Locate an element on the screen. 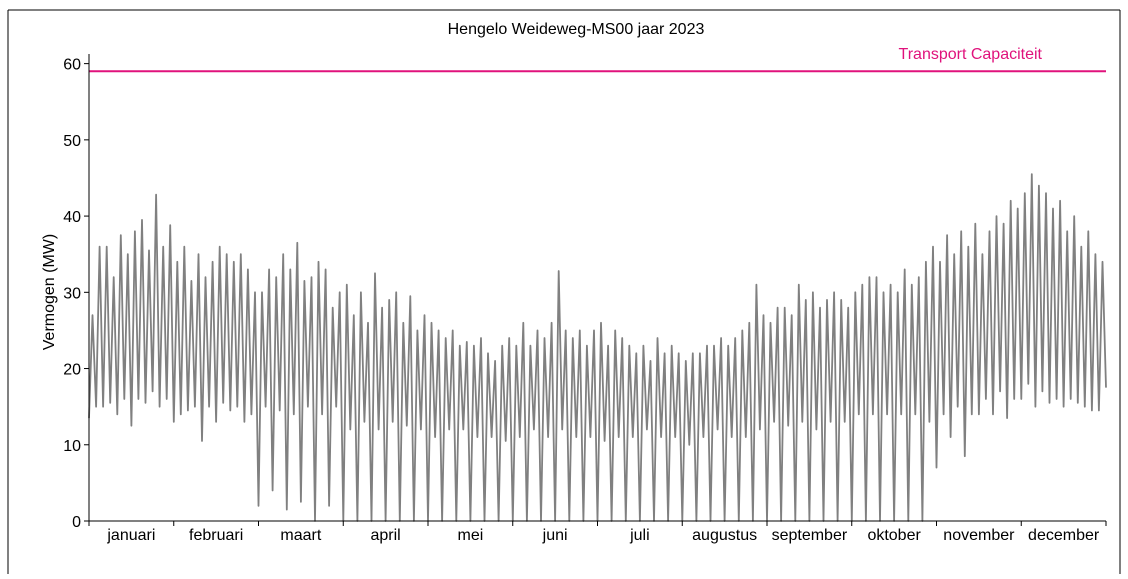 The image size is (1128, 579). y-tick-label: 60 is located at coordinates (72, 65).